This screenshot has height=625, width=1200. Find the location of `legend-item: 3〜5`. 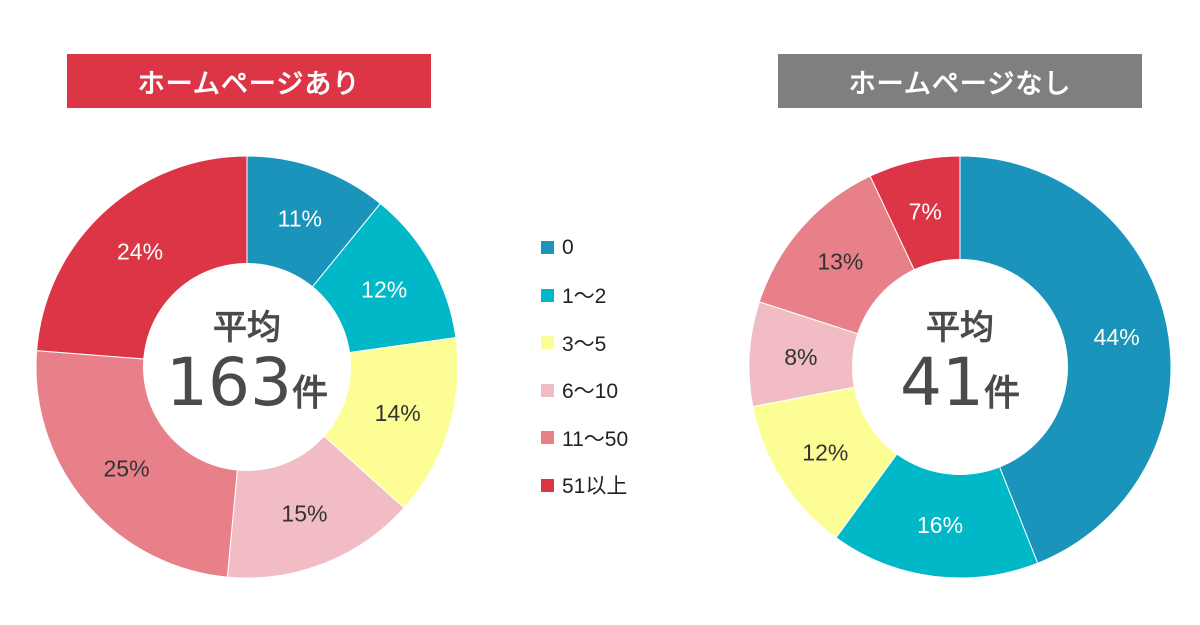

legend-item: 3〜5 is located at coordinates (584, 343).